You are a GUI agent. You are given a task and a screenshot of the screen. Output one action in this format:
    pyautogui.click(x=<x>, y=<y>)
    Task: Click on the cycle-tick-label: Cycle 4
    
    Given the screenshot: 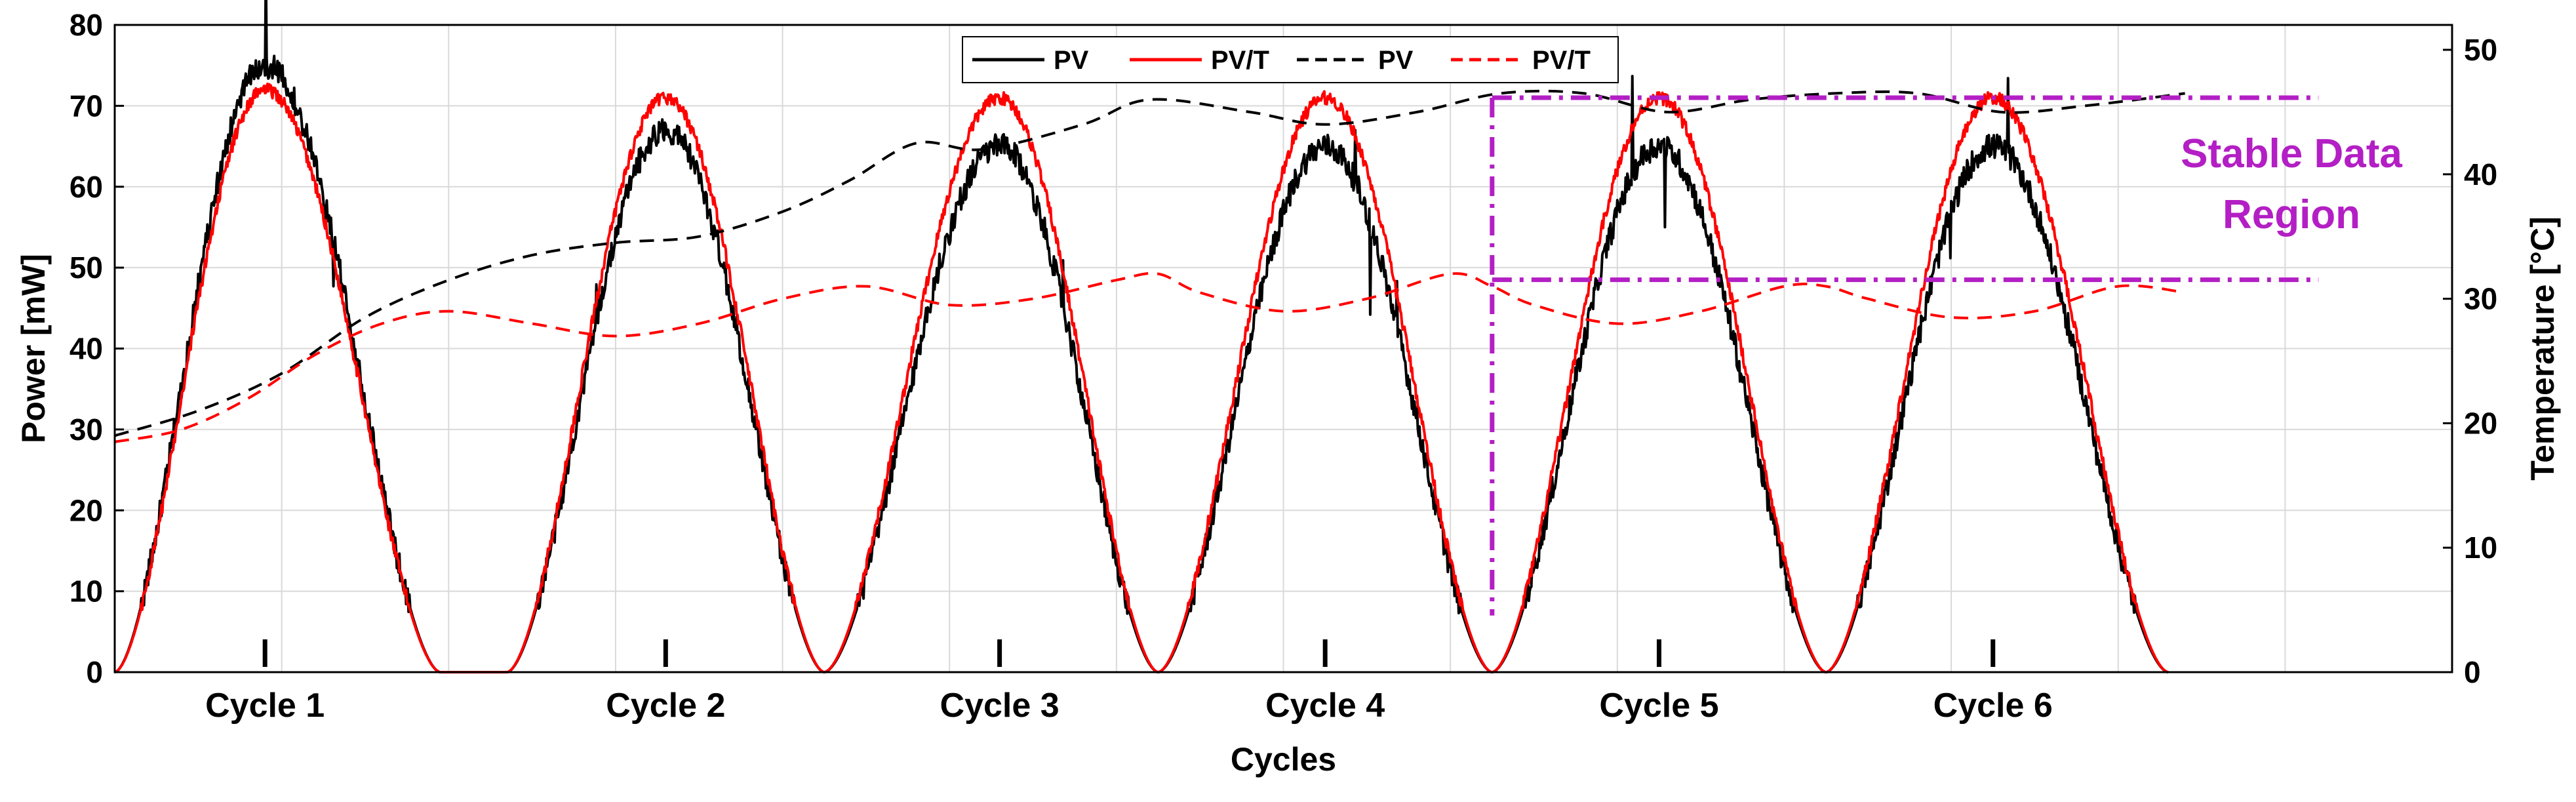 What is the action you would take?
    pyautogui.click(x=1325, y=706)
    